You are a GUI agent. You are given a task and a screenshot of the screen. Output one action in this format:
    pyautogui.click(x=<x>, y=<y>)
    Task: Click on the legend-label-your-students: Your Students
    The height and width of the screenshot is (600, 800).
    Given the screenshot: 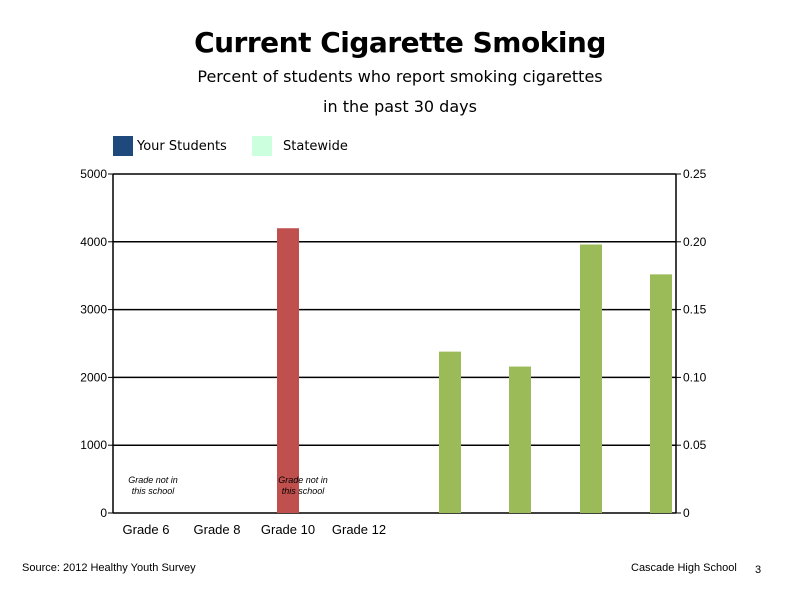 What is the action you would take?
    pyautogui.click(x=182, y=146)
    